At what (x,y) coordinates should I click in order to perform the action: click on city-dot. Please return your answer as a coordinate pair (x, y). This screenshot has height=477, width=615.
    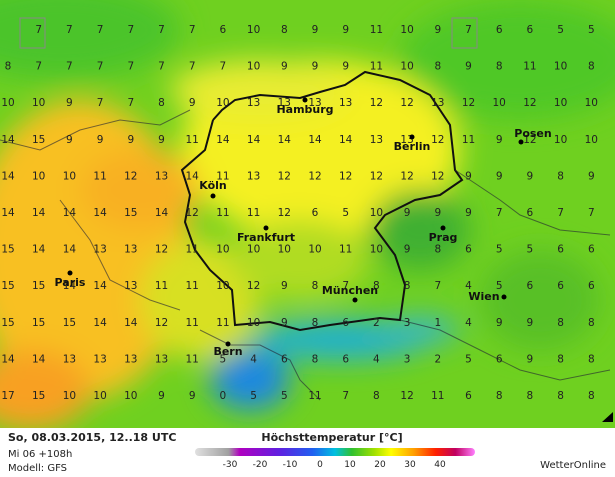
    Looking at the image, I should click on (504, 297).